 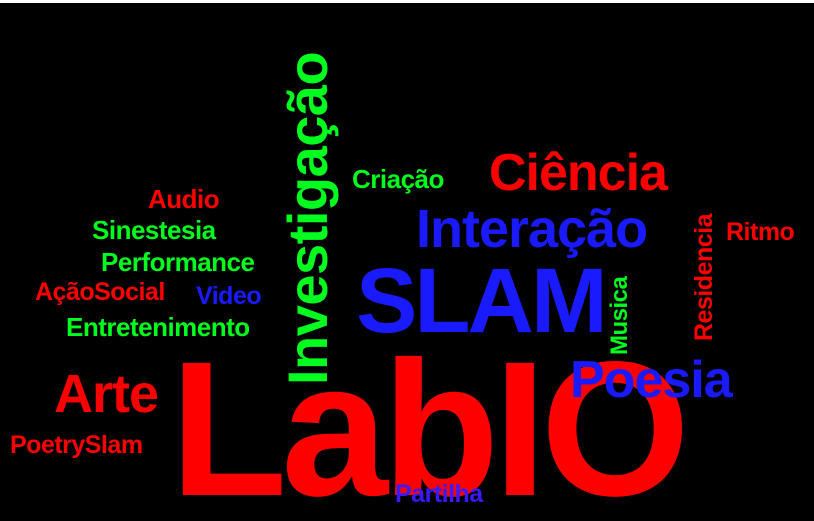 What do you see at coordinates (229, 296) in the screenshot?
I see `word-video: Video` at bounding box center [229, 296].